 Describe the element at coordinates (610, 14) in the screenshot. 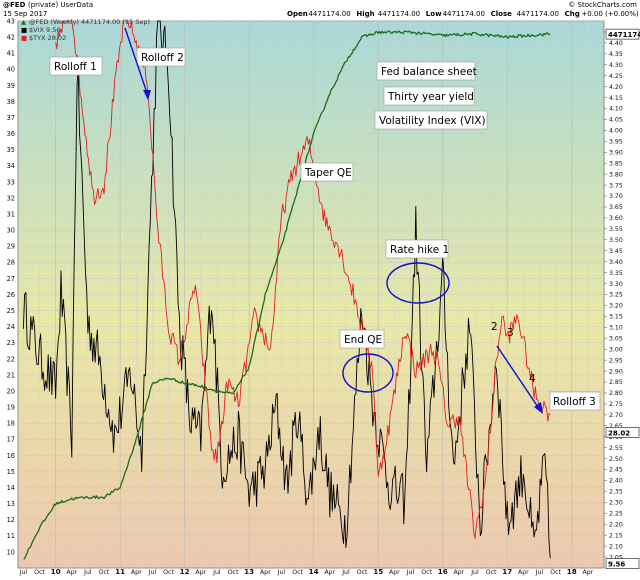

I see `ohlc-value: +0.00 (+0.00%)` at that location.